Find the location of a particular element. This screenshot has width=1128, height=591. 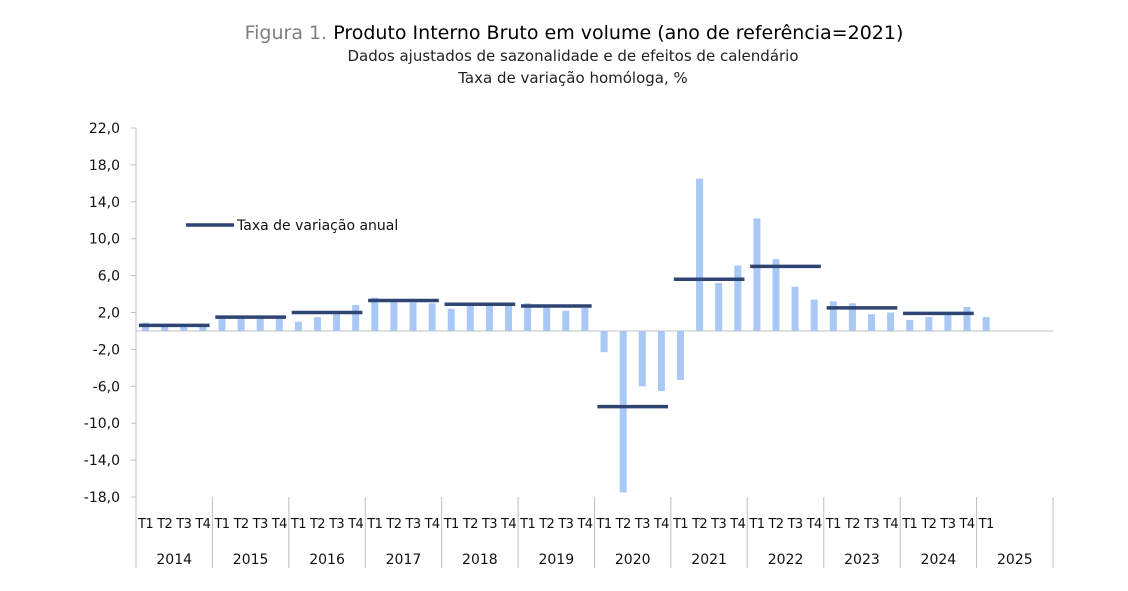

y-tick-label: -6,0 is located at coordinates (106, 387).